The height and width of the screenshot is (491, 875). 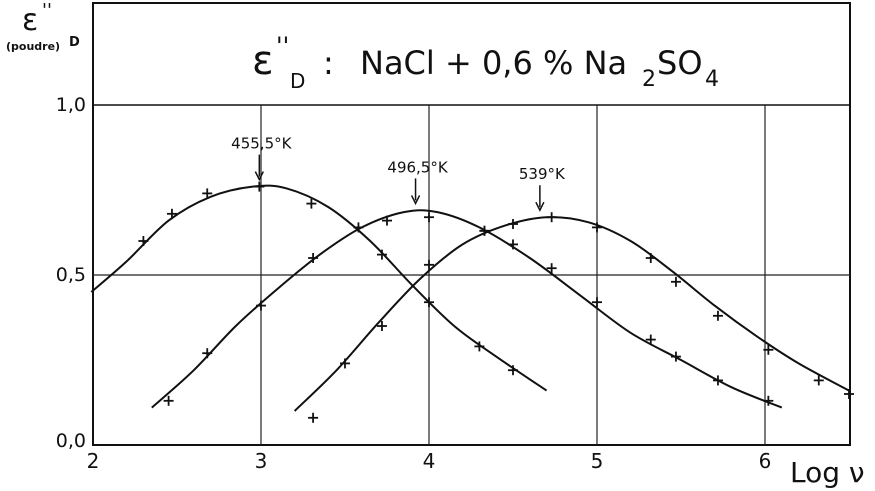 I want to click on ylabel-subscript-left: (poudre), so click(x=33, y=46).